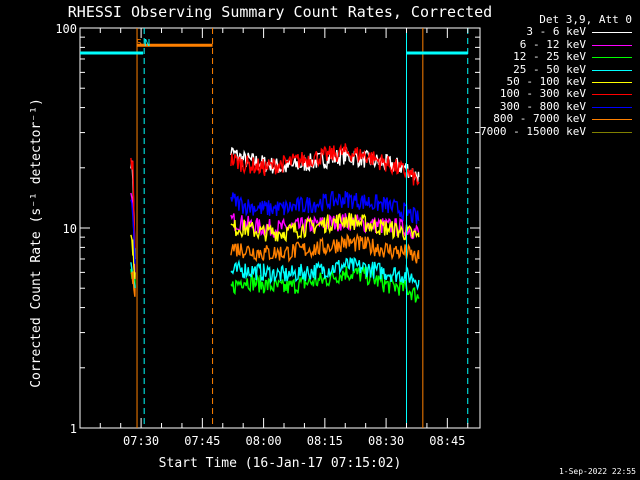 The image size is (640, 480). Describe the element at coordinates (36, 243) in the screenshot. I see `y-axis-label: Corrected Count Rate (s⁻¹ detector⁻¹)` at that location.